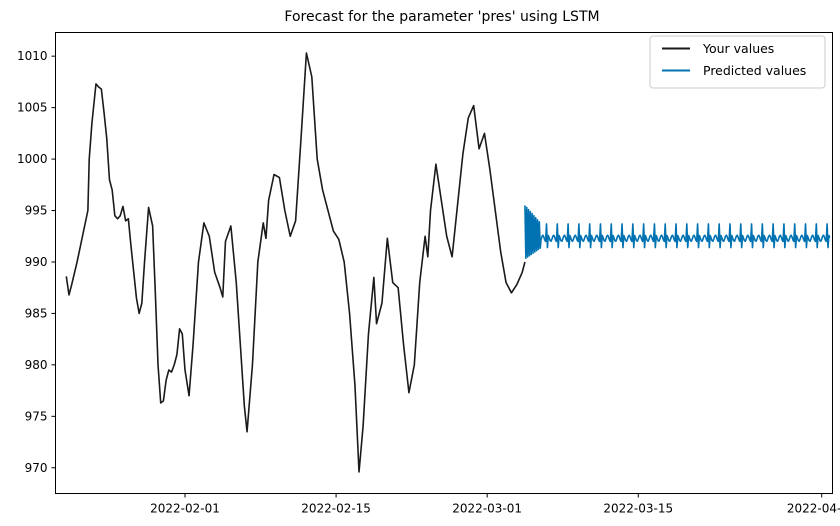  Describe the element at coordinates (32, 159) in the screenshot. I see `y-tick-label: 1000` at that location.